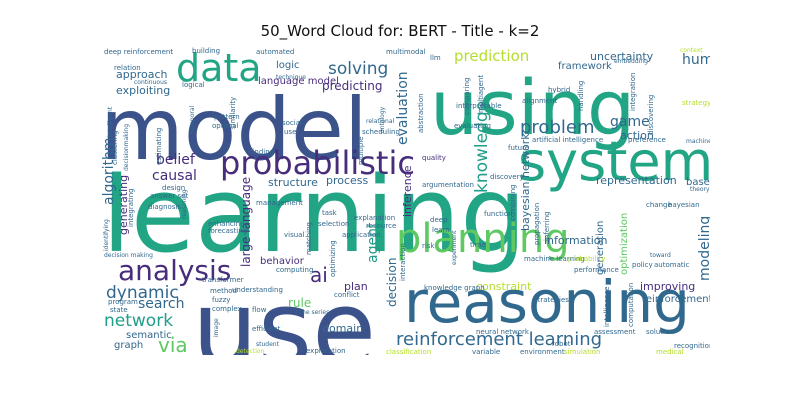 This screenshot has width=800, height=400. Describe the element at coordinates (143, 90) in the screenshot. I see `word-exploiting: exploiting` at that location.